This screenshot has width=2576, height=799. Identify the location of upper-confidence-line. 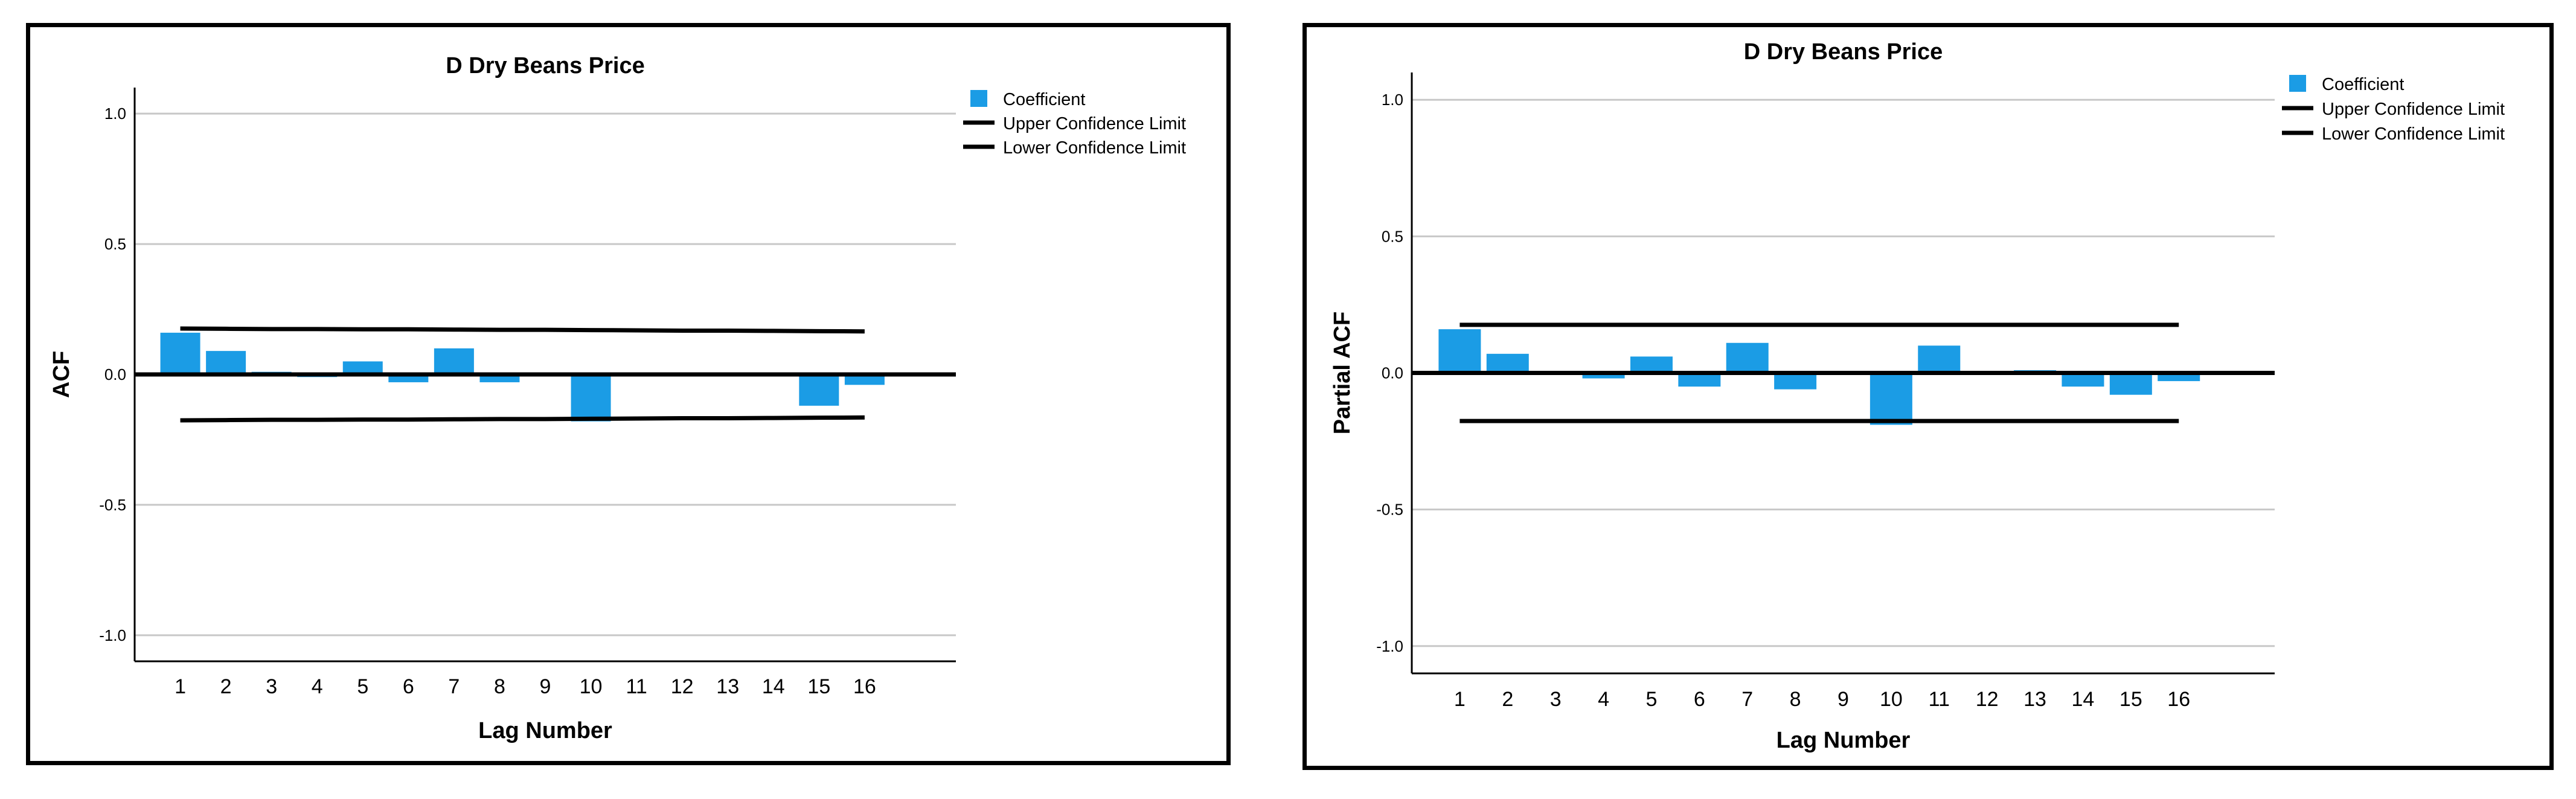
(522, 330).